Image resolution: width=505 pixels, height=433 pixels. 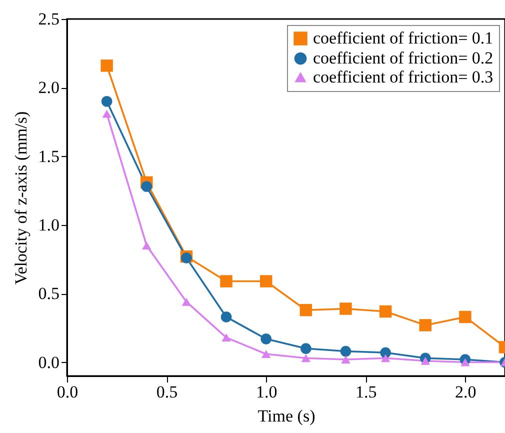 What do you see at coordinates (403, 58) in the screenshot?
I see `legend-label: coefficient of friction= 0.2` at bounding box center [403, 58].